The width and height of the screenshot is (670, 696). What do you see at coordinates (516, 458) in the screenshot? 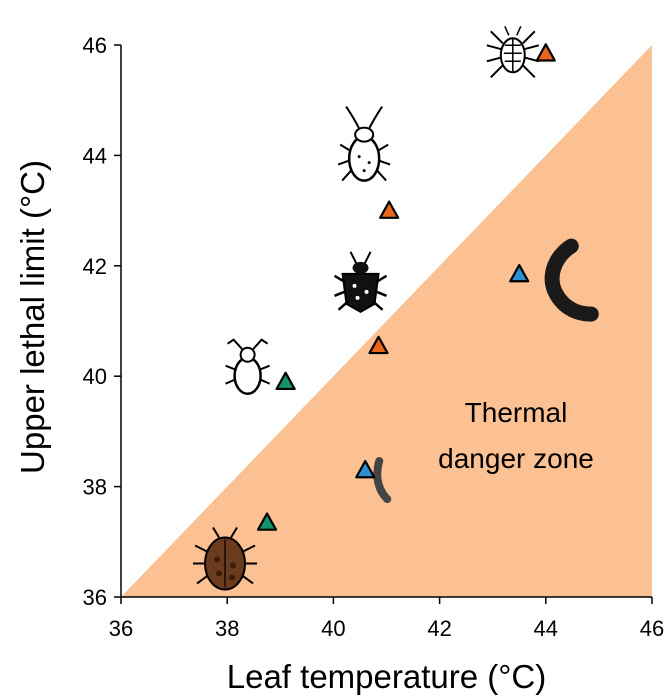
I see `zone-label-line2: danger zone` at bounding box center [516, 458].